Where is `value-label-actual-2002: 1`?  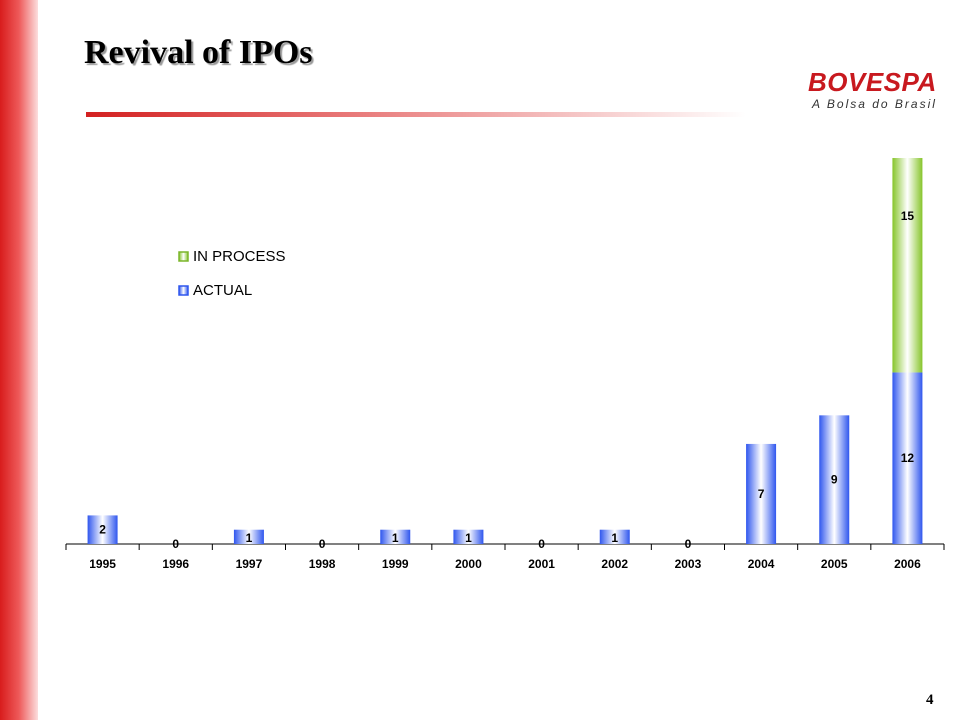 value-label-actual-2002: 1 is located at coordinates (614, 538).